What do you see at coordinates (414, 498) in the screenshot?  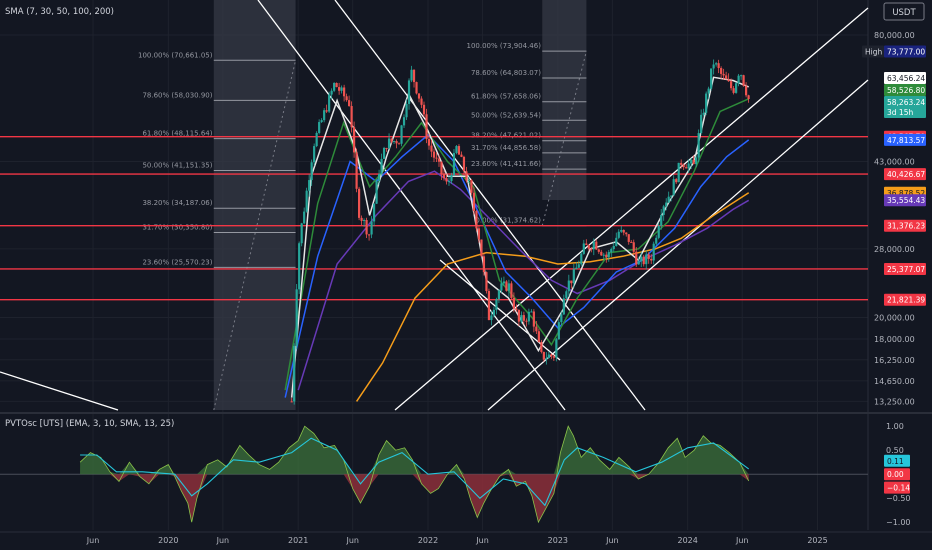 I see `osc-negative-area` at bounding box center [414, 498].